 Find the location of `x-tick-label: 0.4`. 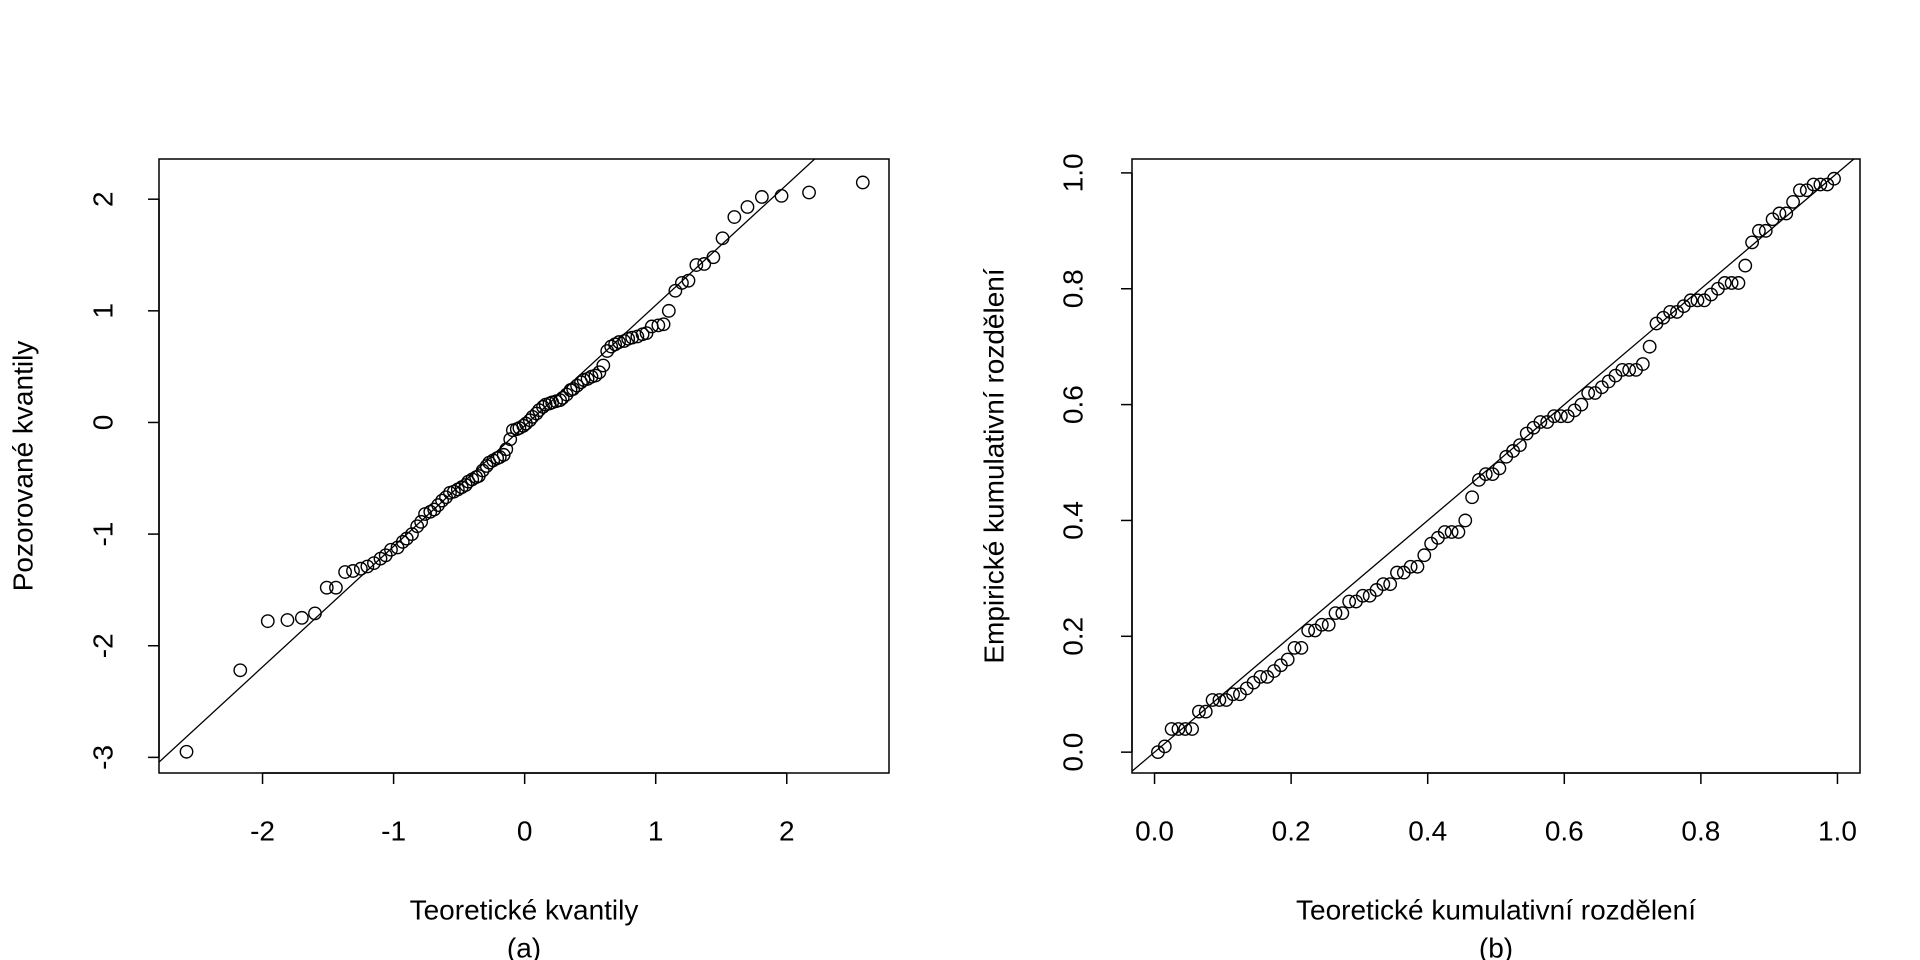

x-tick-label: 0.4 is located at coordinates (1427, 830).